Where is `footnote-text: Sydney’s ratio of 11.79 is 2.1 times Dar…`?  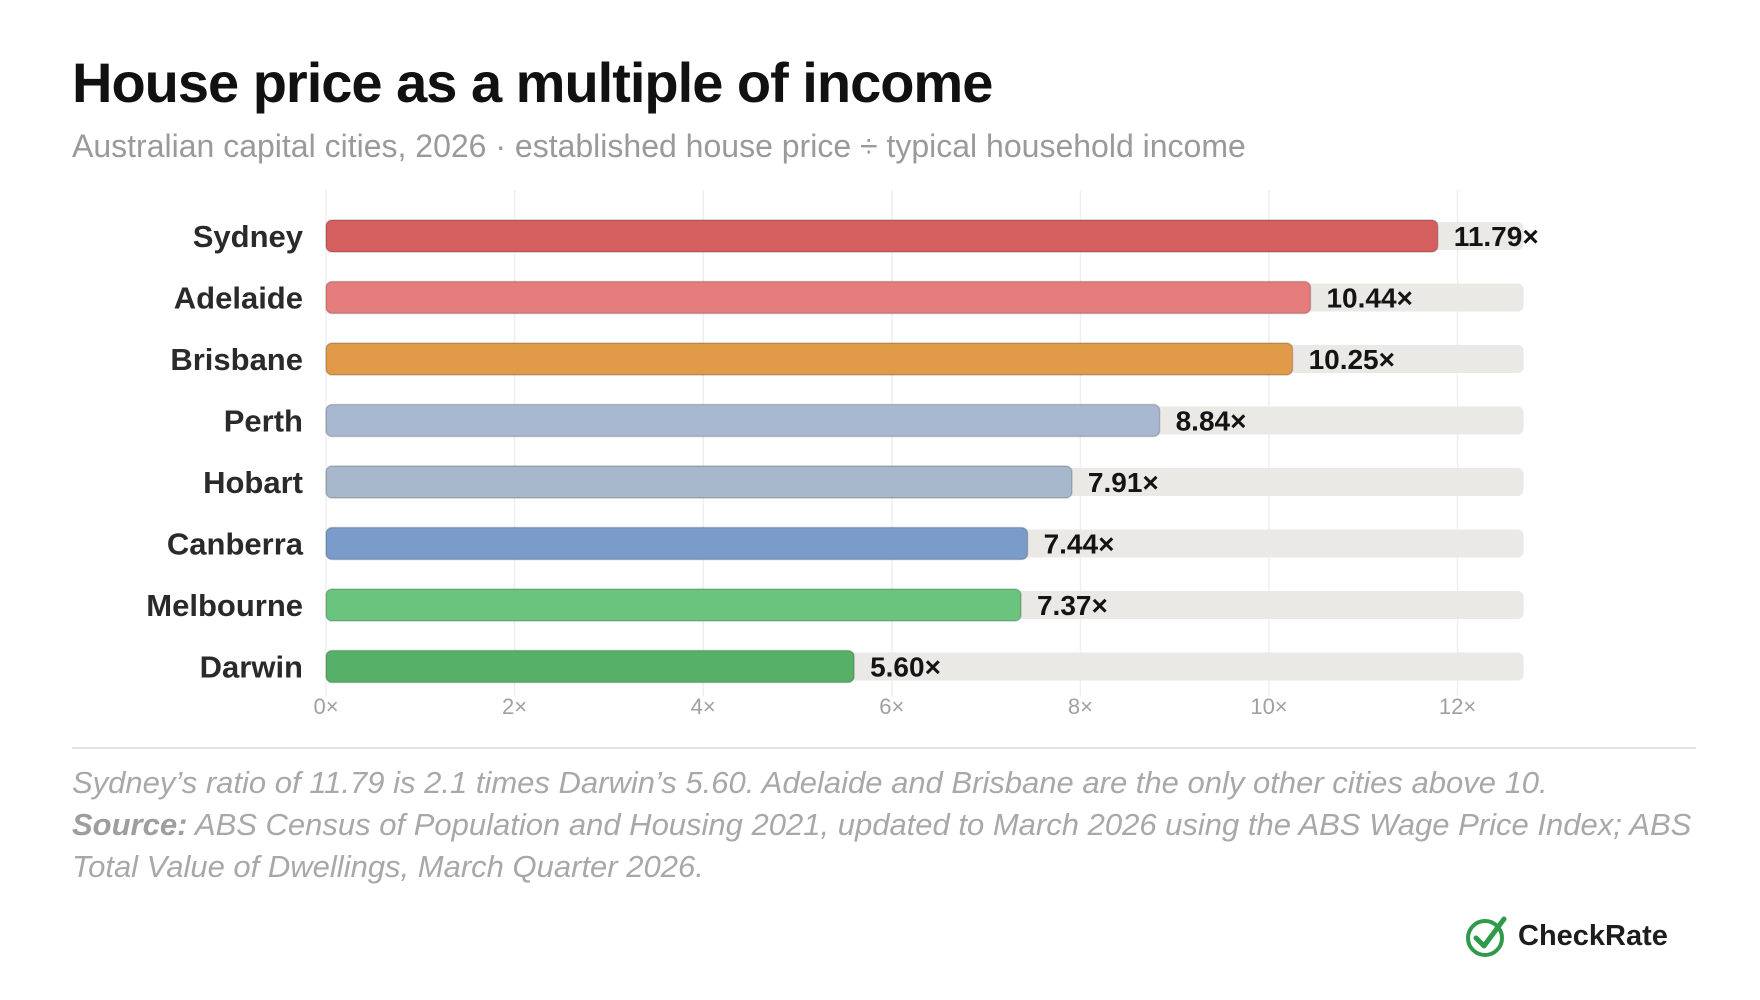 footnote-text: Sydney’s ratio of 11.79 is 2.1 times Dar… is located at coordinates (810, 782).